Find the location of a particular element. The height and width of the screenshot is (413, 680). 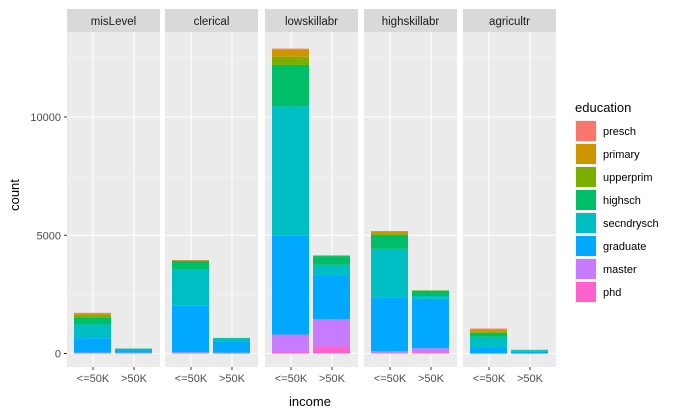

bar-segment-lowskillabr-gt-50k-graduate is located at coordinates (331, 297).